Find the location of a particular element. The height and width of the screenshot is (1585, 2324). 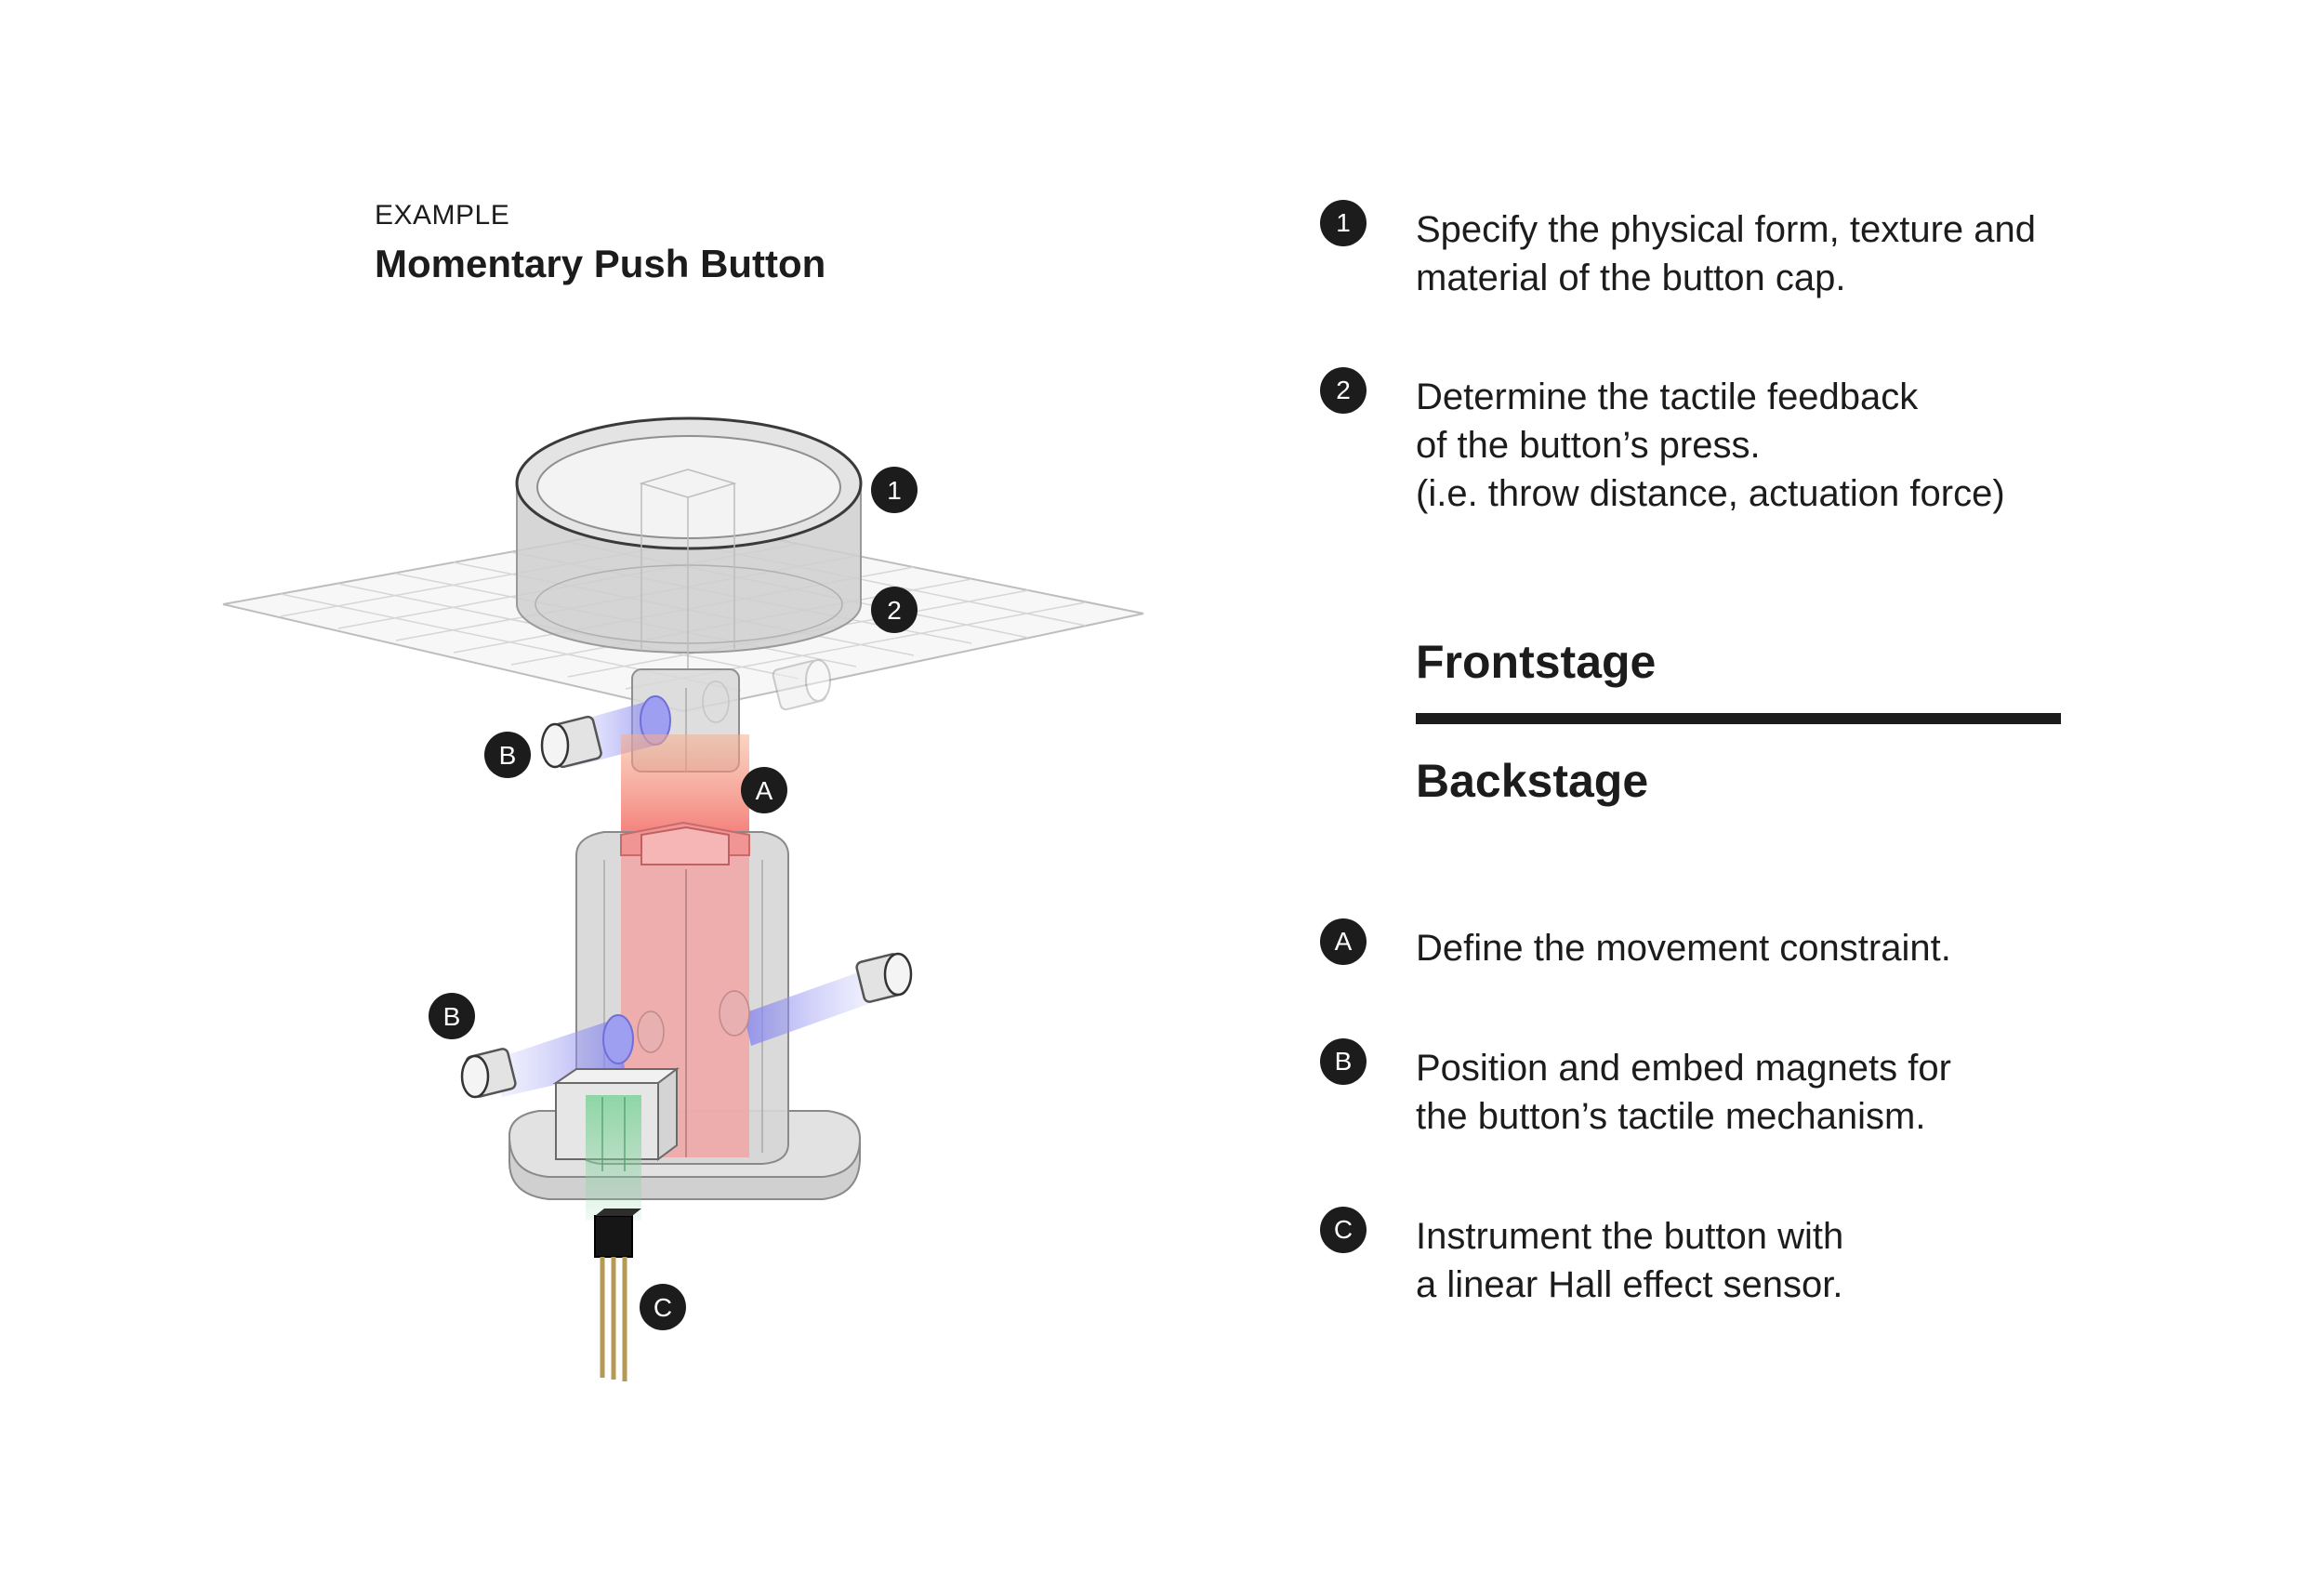

lower-magnet-assembly is located at coordinates (686, 1025).